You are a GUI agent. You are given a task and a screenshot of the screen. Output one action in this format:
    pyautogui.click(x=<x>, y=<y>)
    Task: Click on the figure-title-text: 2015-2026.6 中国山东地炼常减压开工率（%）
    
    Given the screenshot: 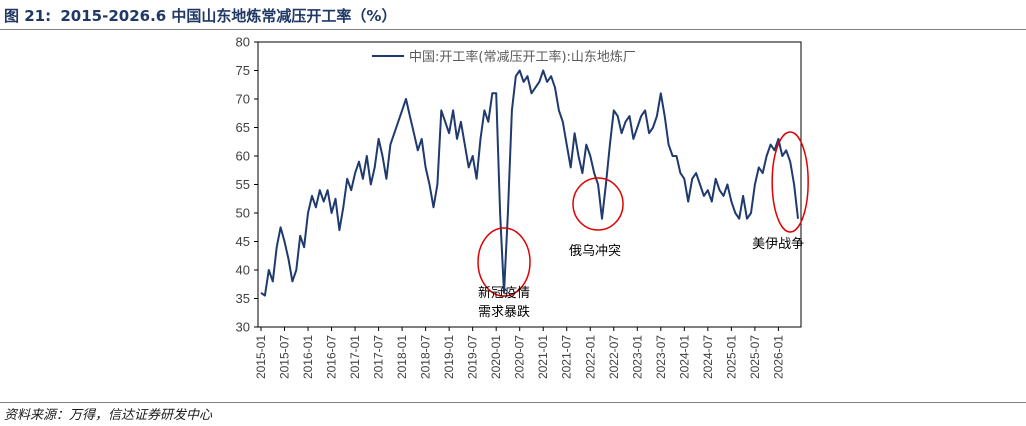 What is the action you would take?
    pyautogui.click(x=228, y=16)
    